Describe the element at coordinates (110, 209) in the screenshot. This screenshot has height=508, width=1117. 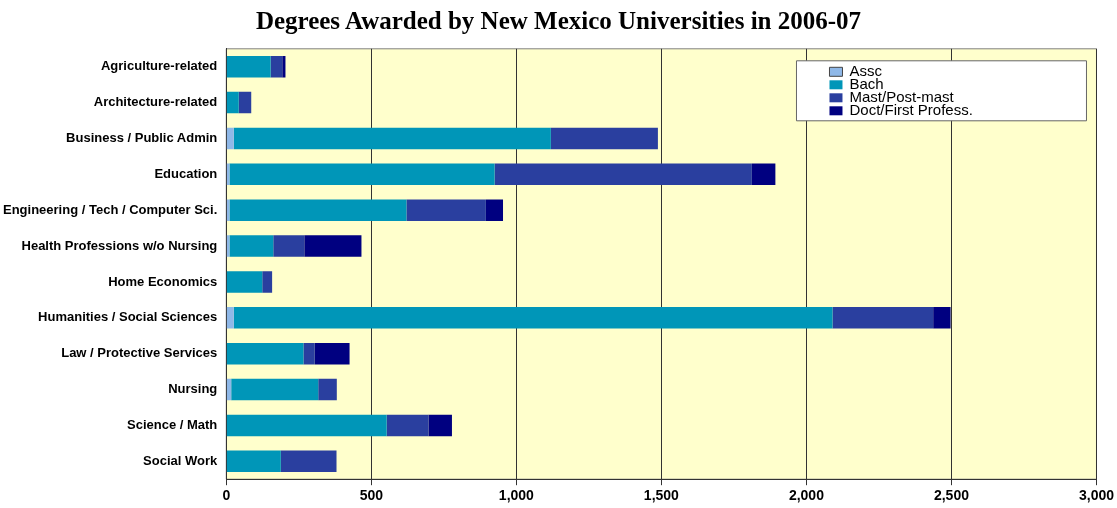
I see `y-tick-label: Engineering / Tech / Computer Sci.` at that location.